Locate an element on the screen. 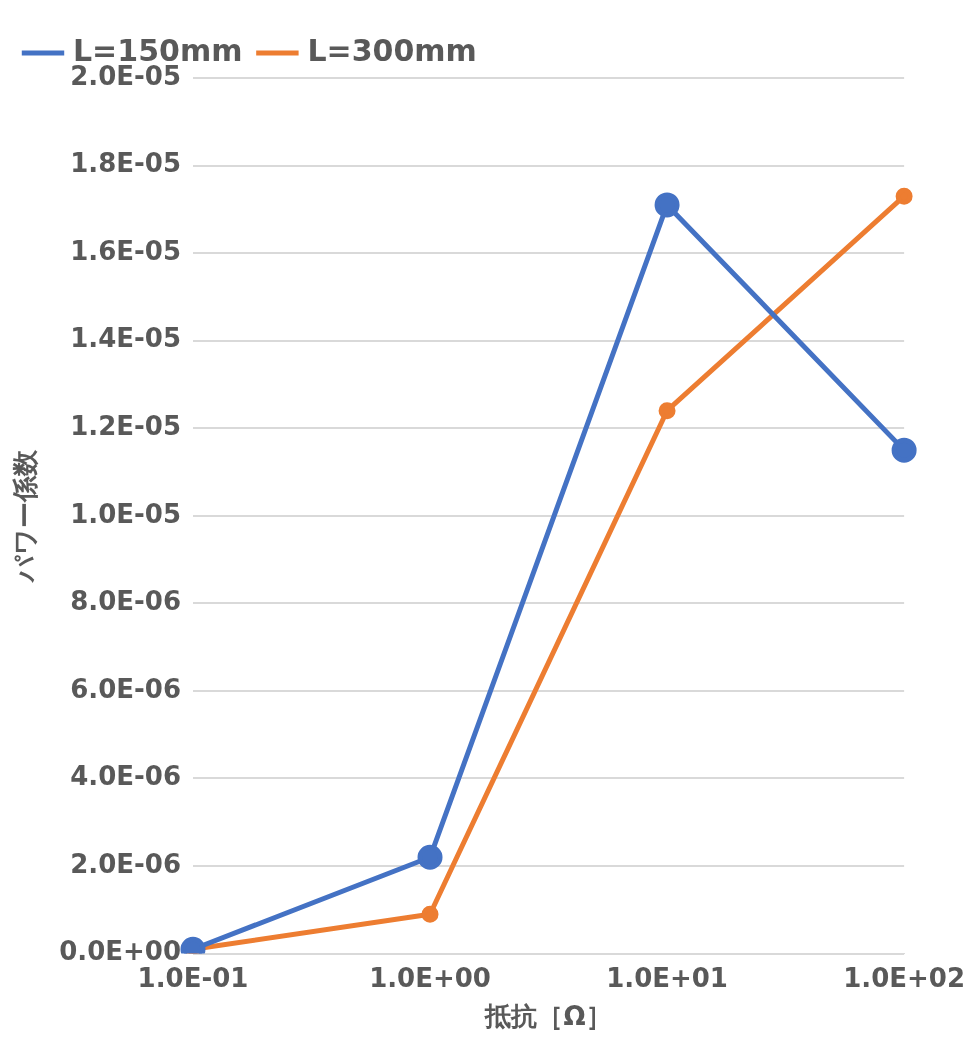  x-axis-title: 抵抗［Ω］ is located at coordinates (548, 1016).